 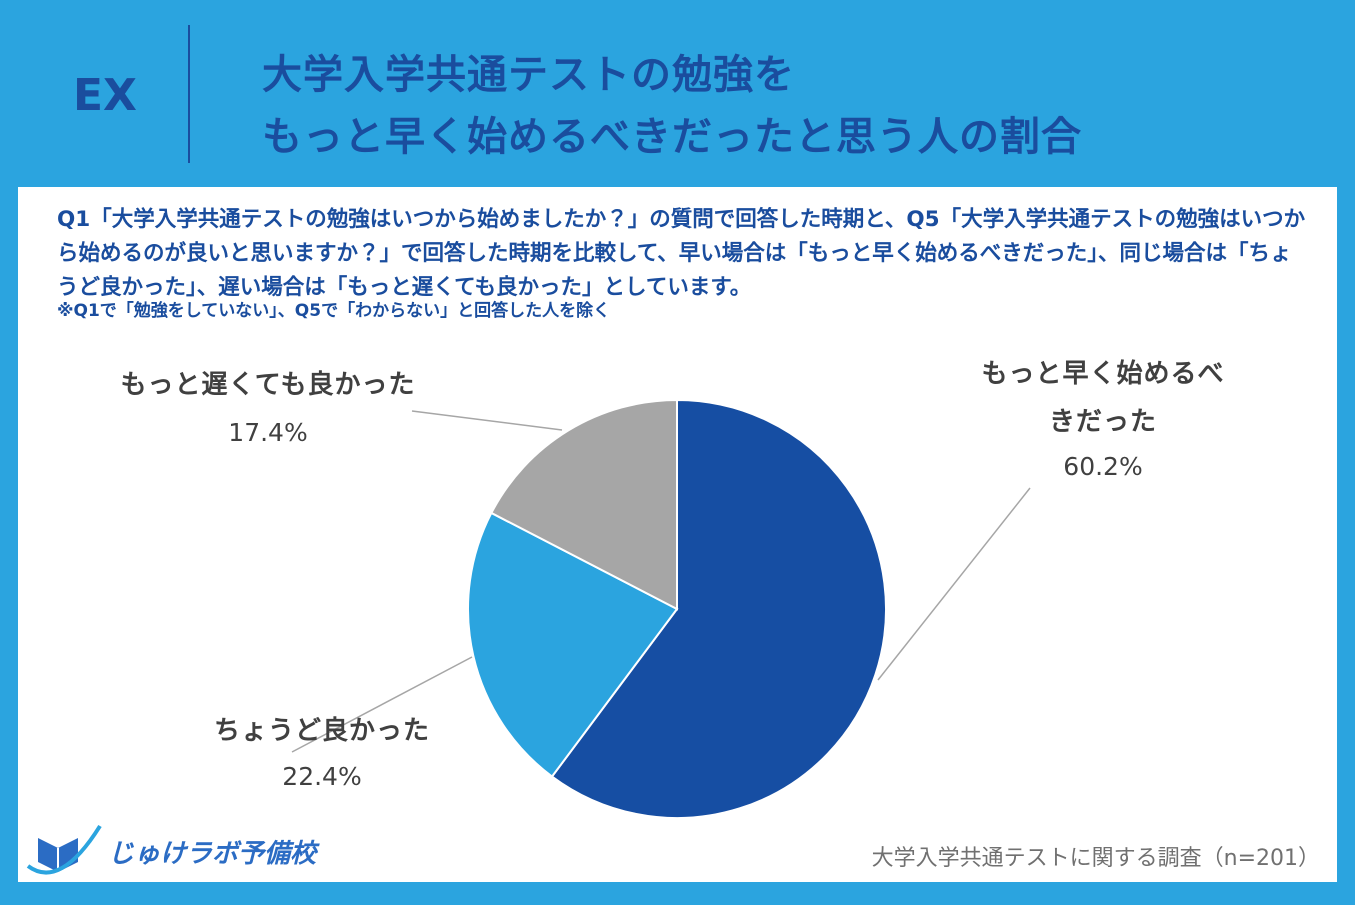 What do you see at coordinates (1103, 398) in the screenshot?
I see `category-label: もっと早く始めるべきだった` at bounding box center [1103, 398].